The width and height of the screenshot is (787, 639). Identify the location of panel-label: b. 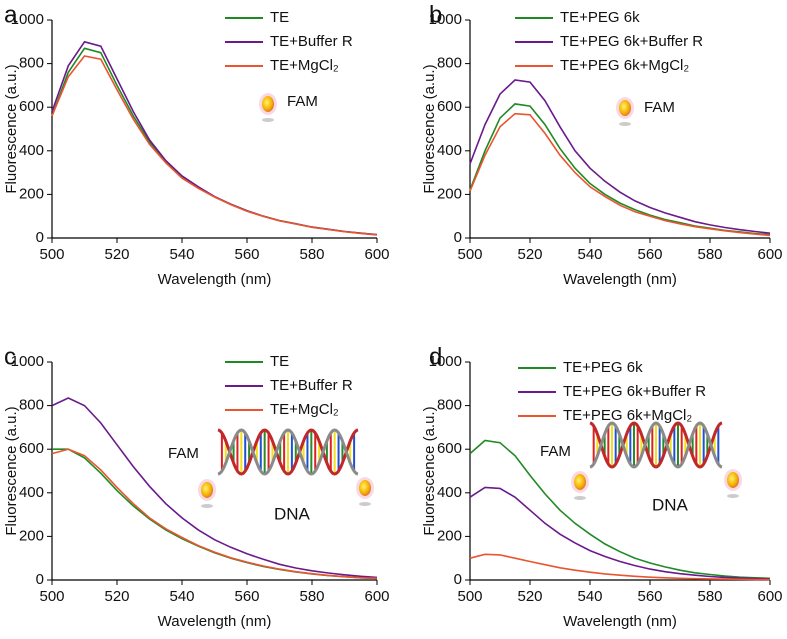
(435, 14).